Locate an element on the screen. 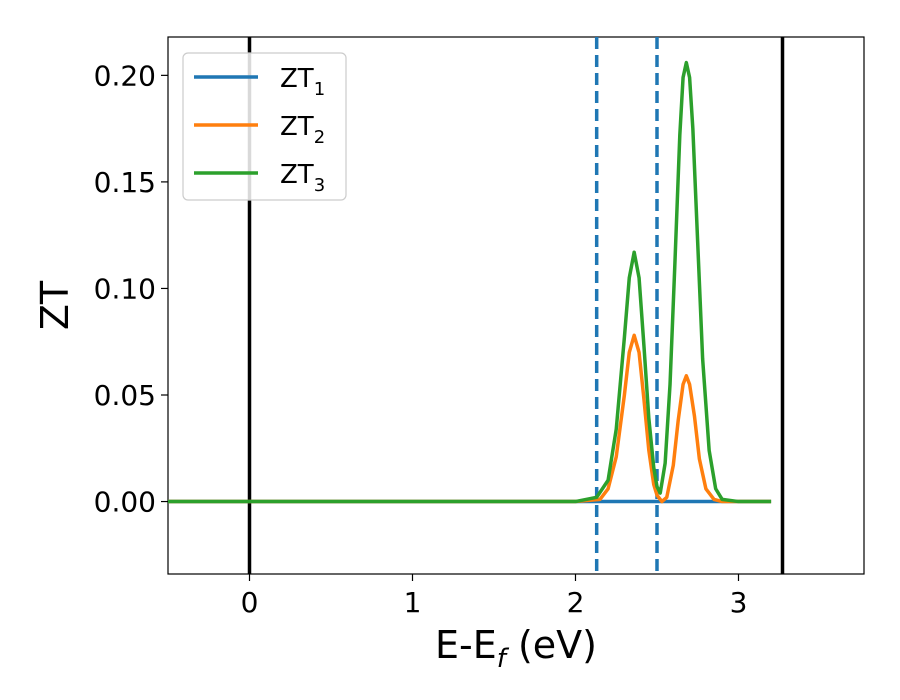  y-tick-label: 0.10 is located at coordinates (125, 288).